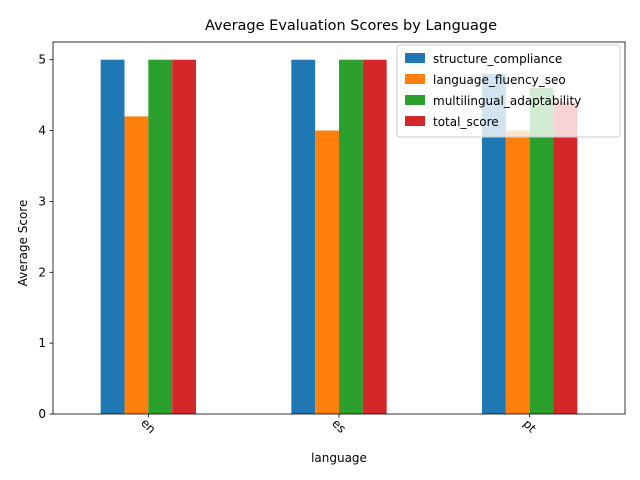 The height and width of the screenshot is (480, 640). Describe the element at coordinates (339, 458) in the screenshot. I see `x-axis-label: language` at that location.